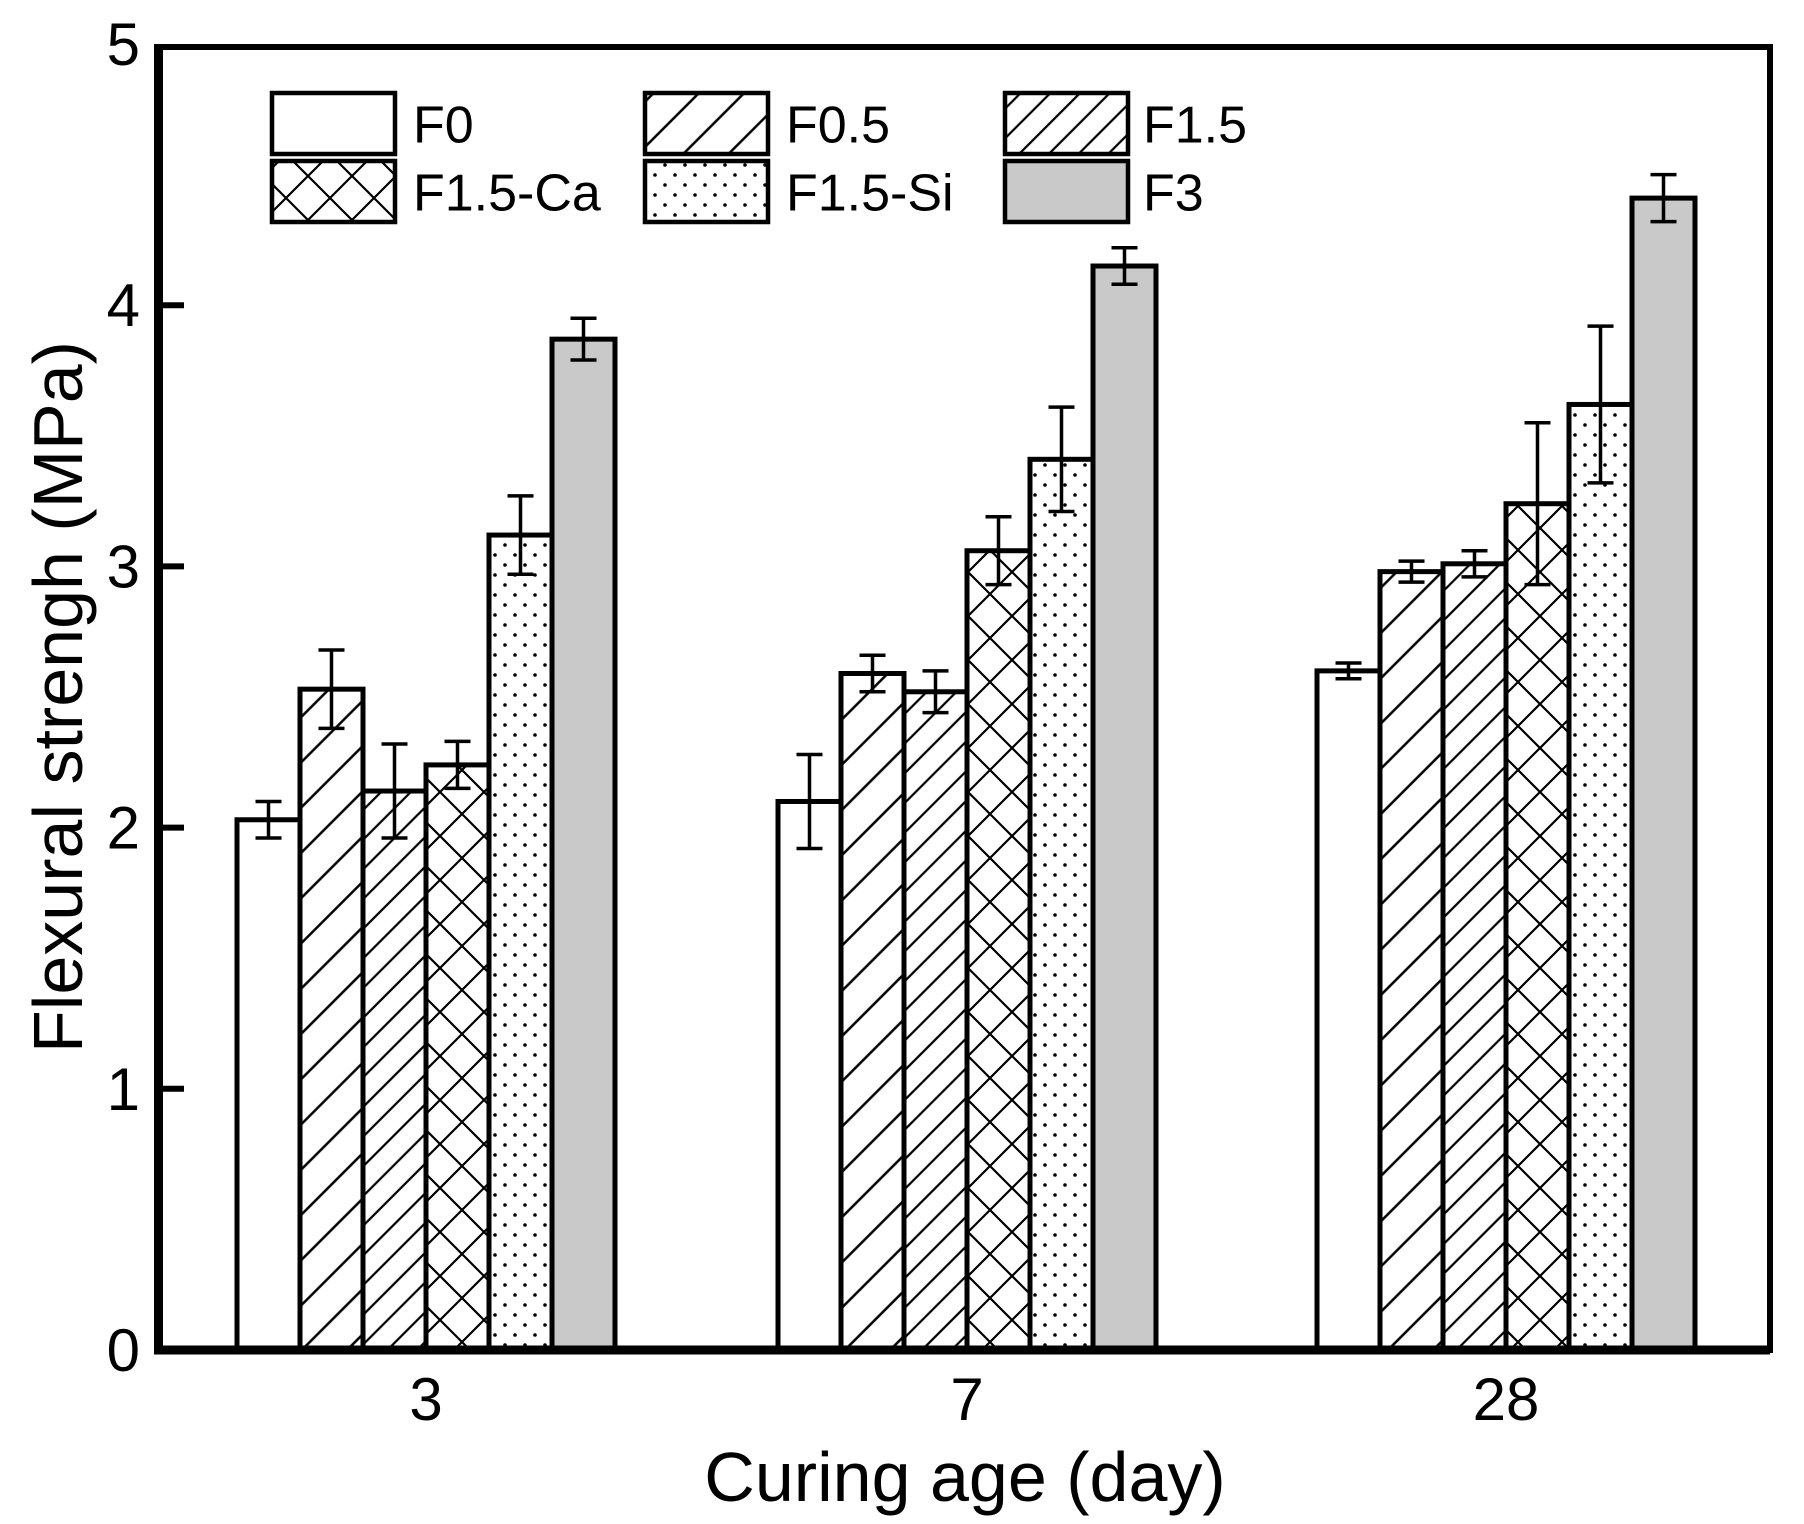 The image size is (1804, 1524). What do you see at coordinates (706, 191) in the screenshot?
I see `legend-swatch-F1.5-Si` at bounding box center [706, 191].